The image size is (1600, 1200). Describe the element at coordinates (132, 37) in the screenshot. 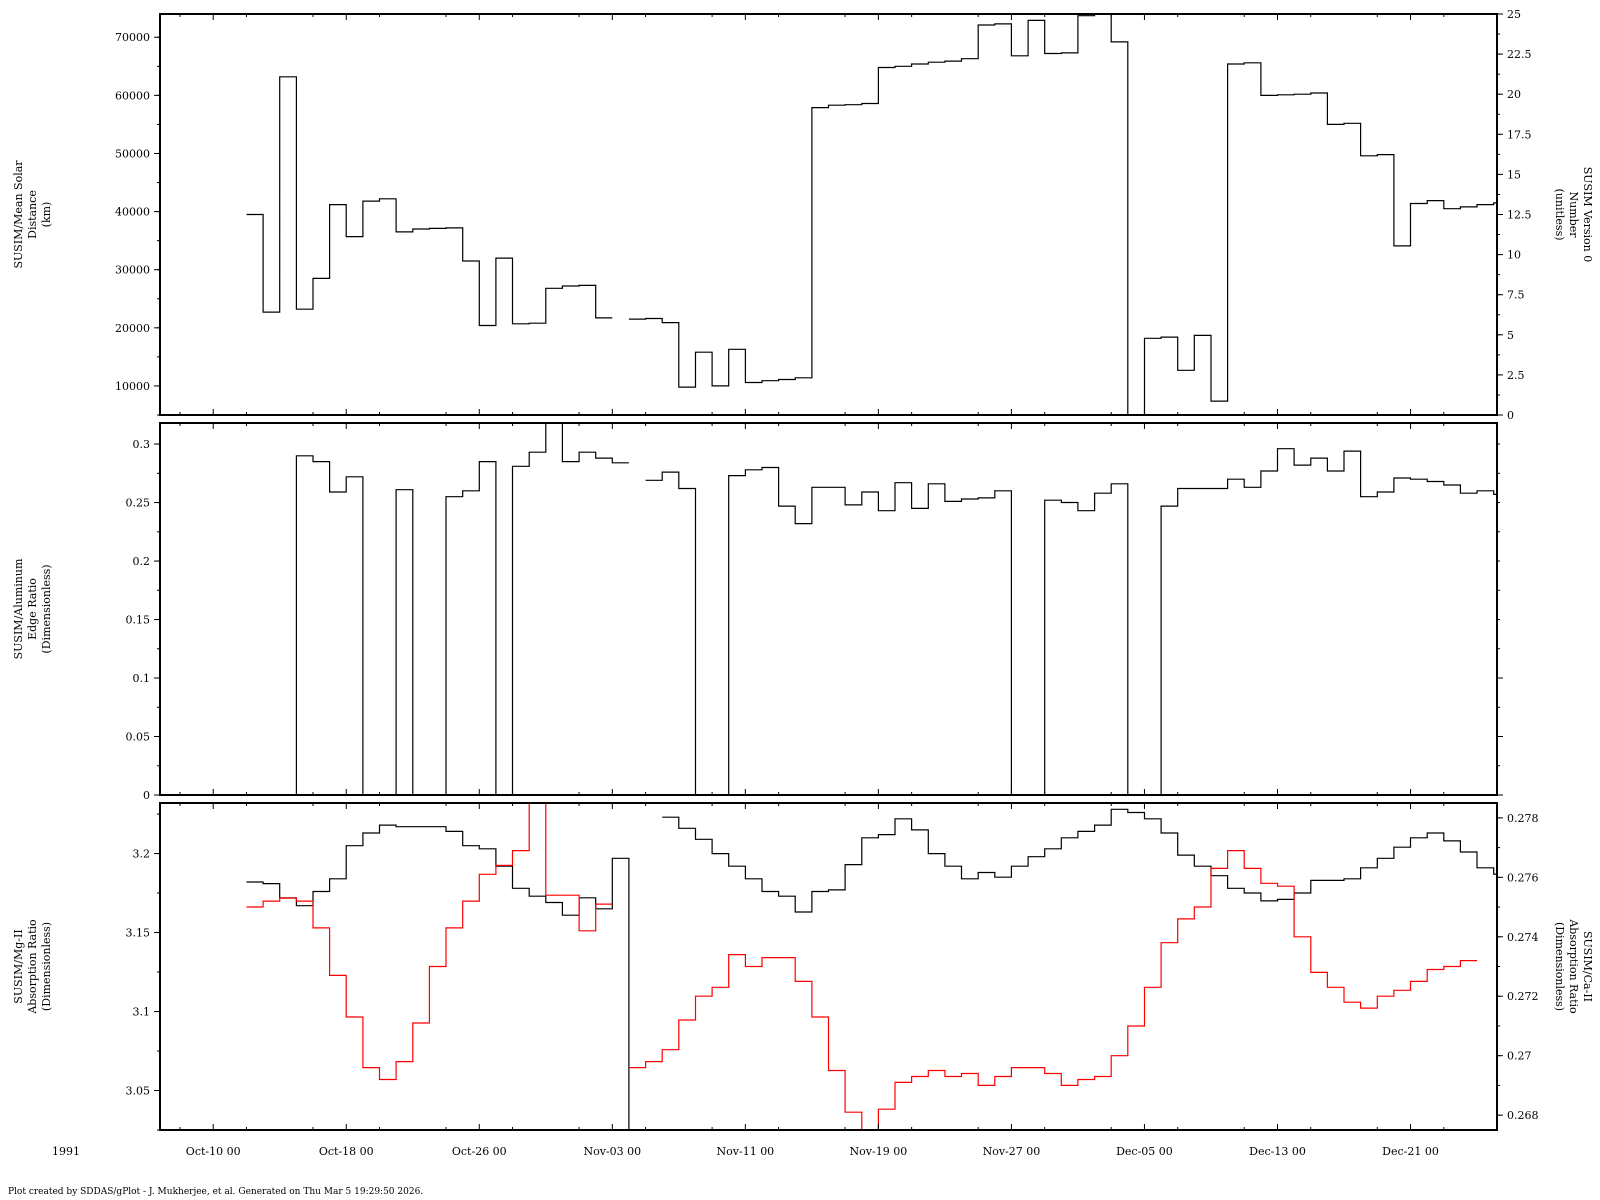

I see `y-tick-label: 70000` at that location.